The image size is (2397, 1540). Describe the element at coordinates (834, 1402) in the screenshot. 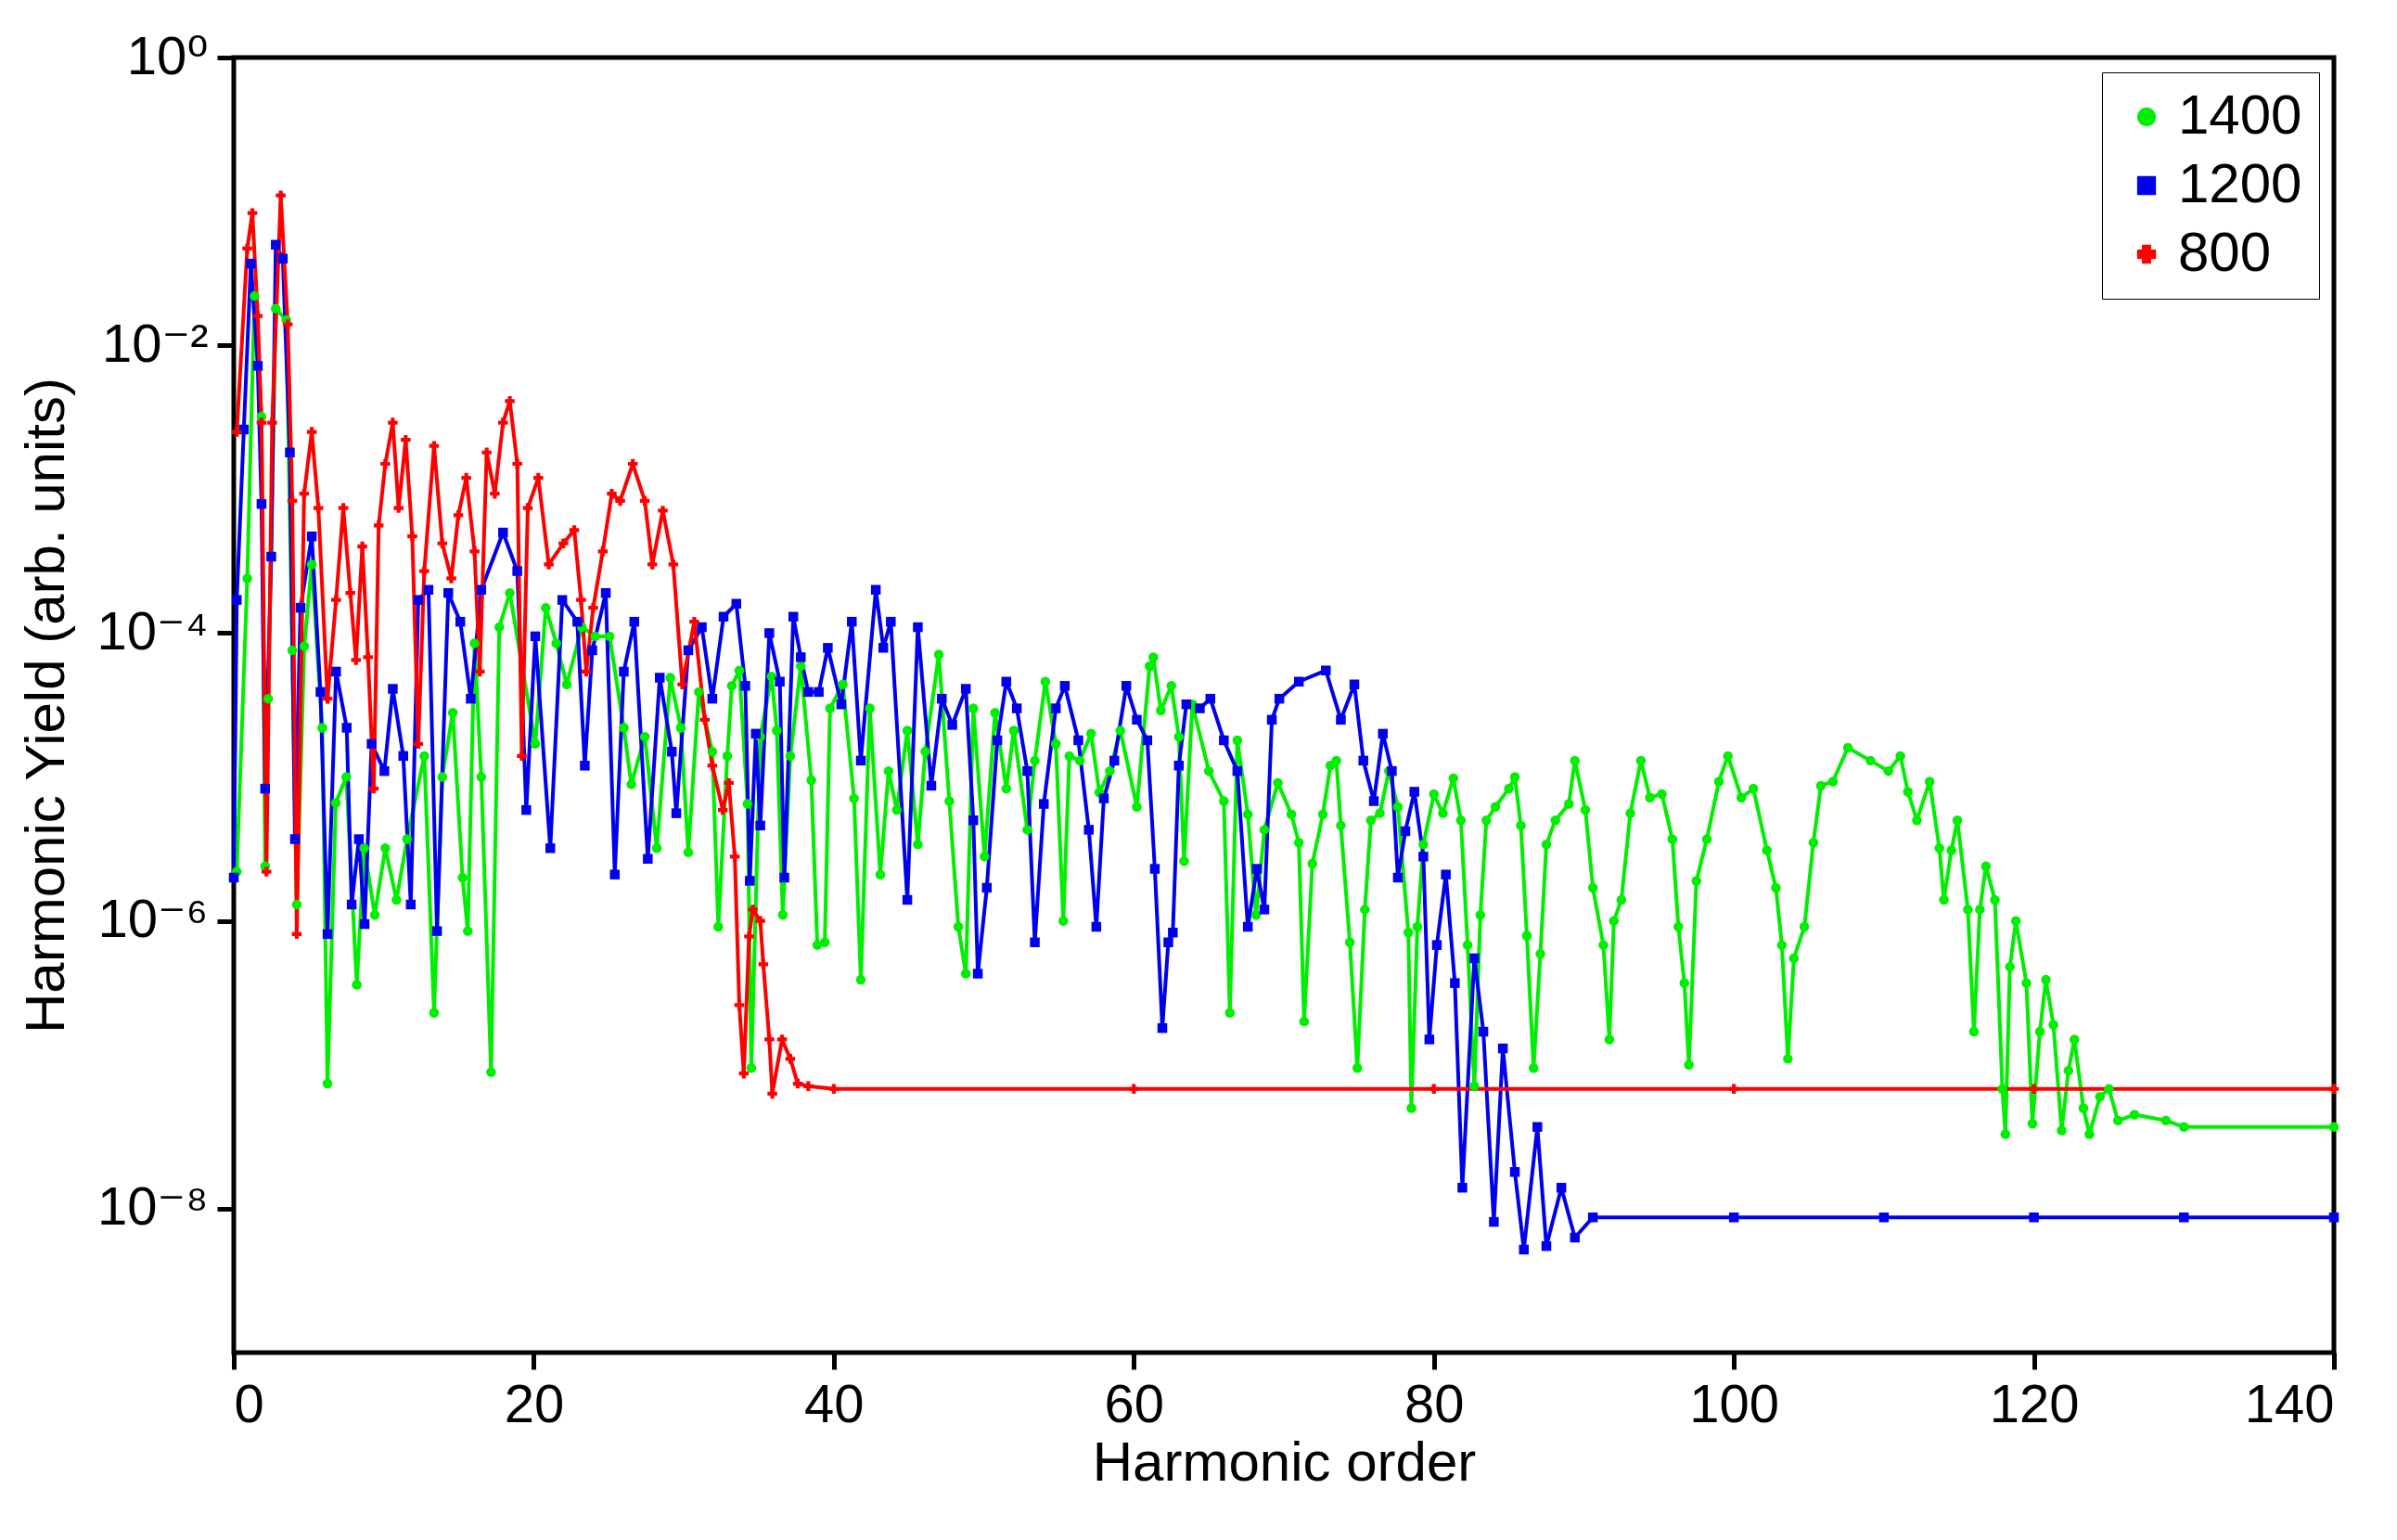

I see `x-tick-label: 40` at that location.